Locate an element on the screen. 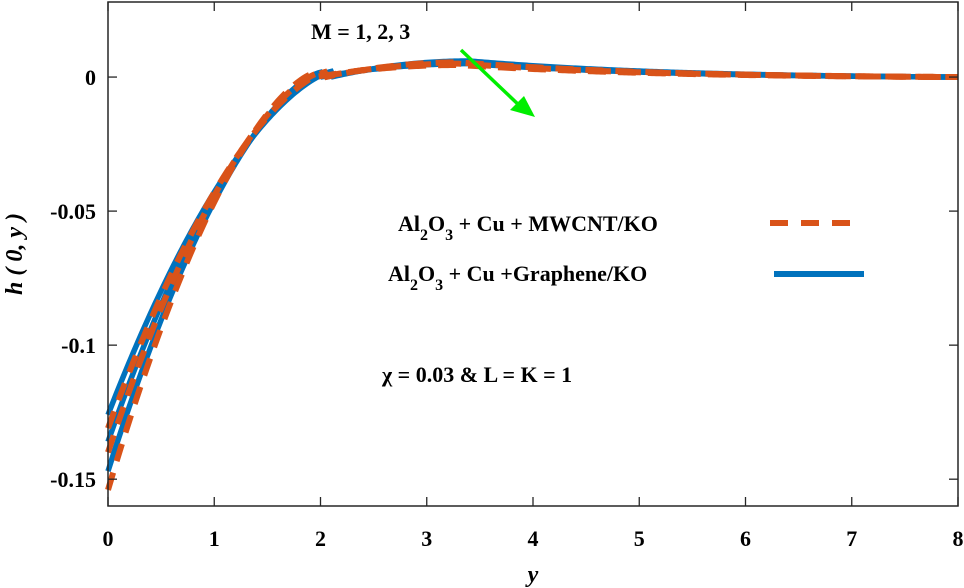 Image resolution: width=964 pixels, height=588 pixels. x-tick-label: 8 is located at coordinates (958, 538).